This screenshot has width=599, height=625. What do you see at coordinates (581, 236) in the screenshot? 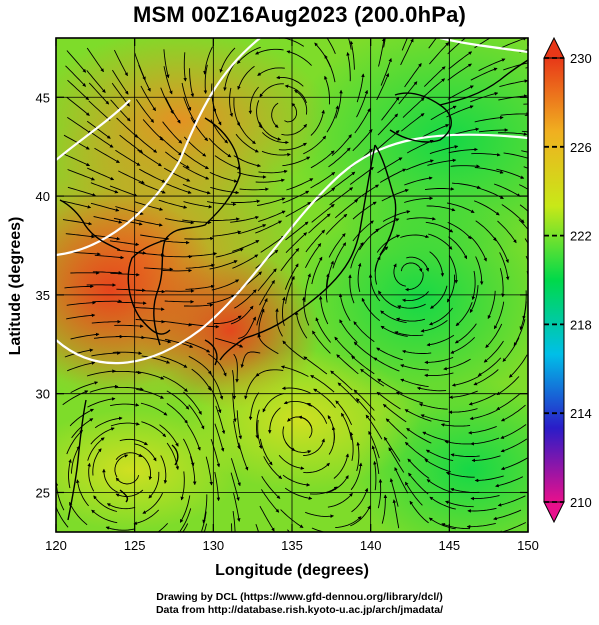
I see `colorbar-label: 222` at bounding box center [581, 236].